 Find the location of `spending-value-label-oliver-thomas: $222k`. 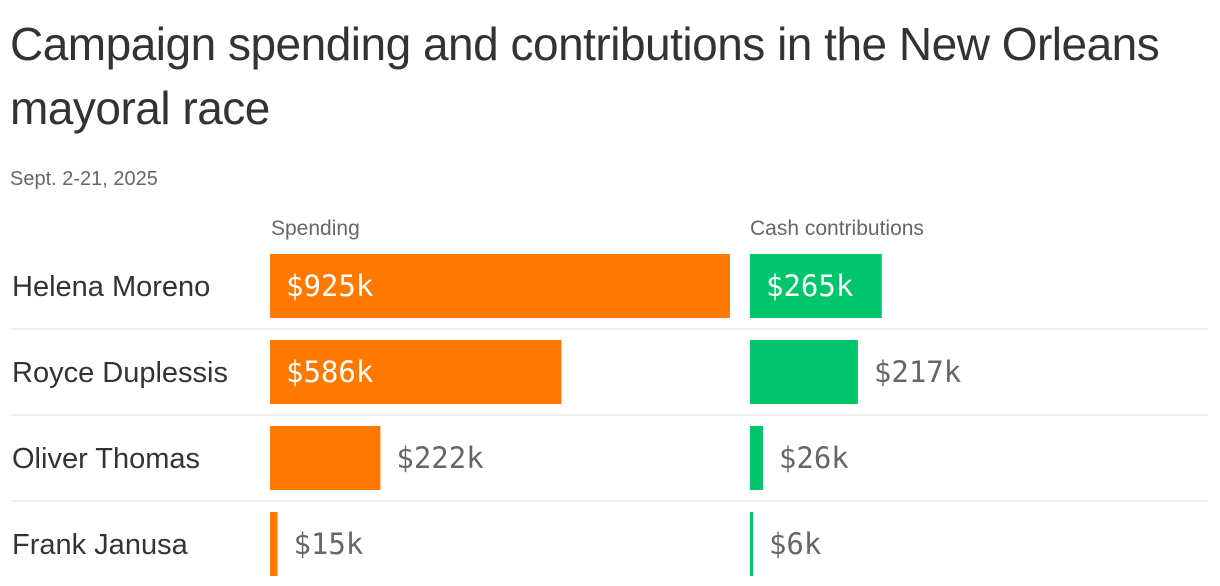

spending-value-label-oliver-thomas: $222k is located at coordinates (440, 458).